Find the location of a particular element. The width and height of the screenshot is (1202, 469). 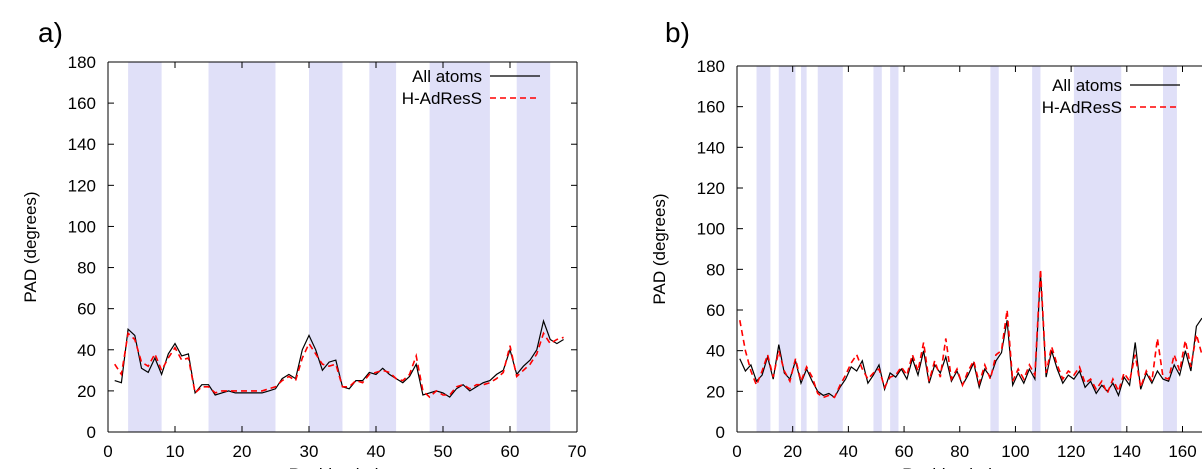

x-tick-label: 30 is located at coordinates (309, 451).